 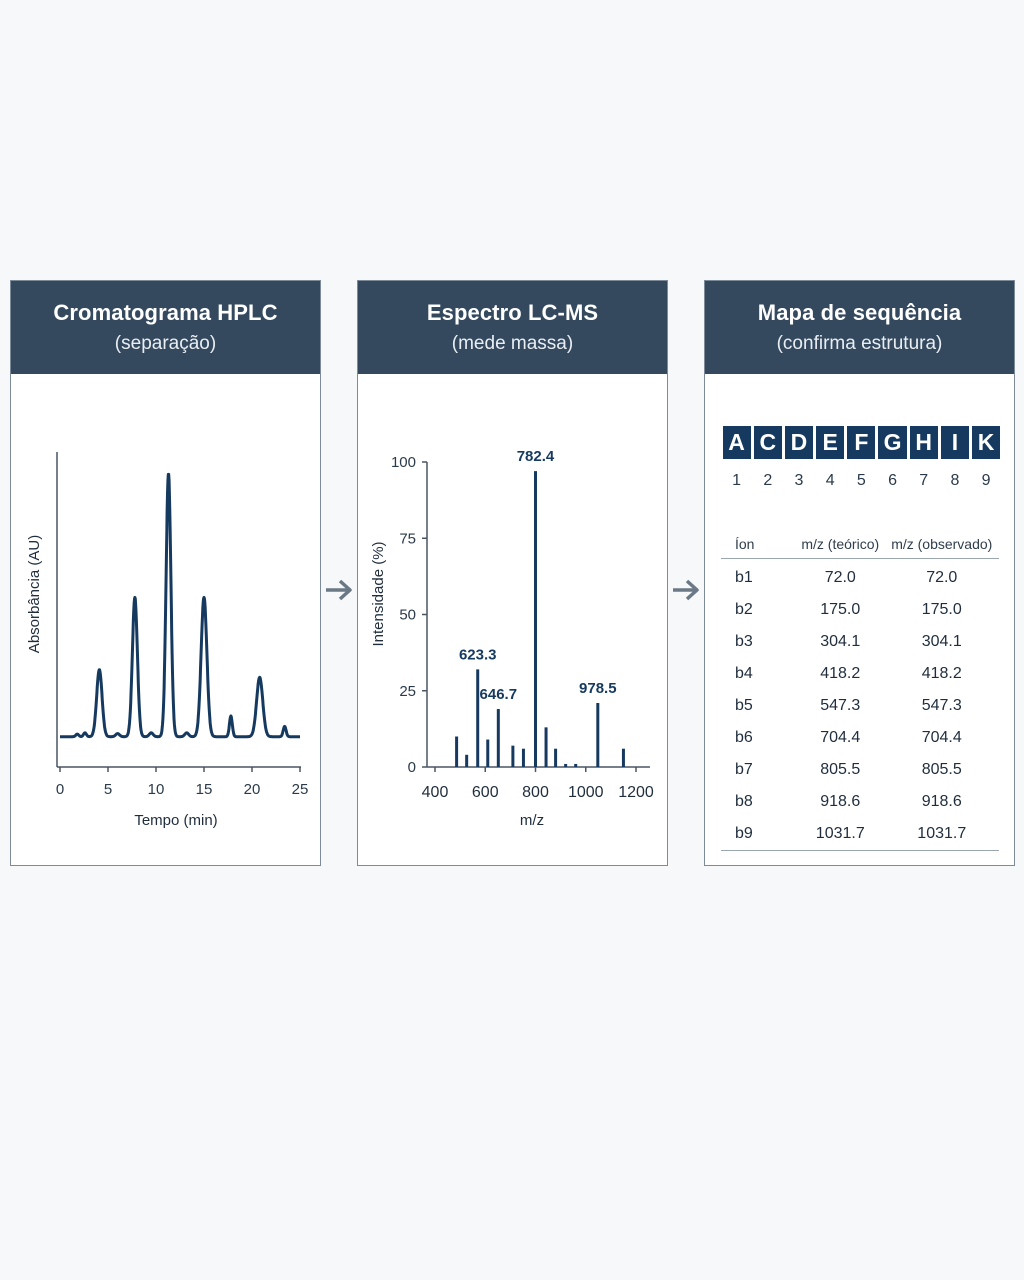 What do you see at coordinates (923, 442) in the screenshot?
I see `residue-letter: H` at bounding box center [923, 442].